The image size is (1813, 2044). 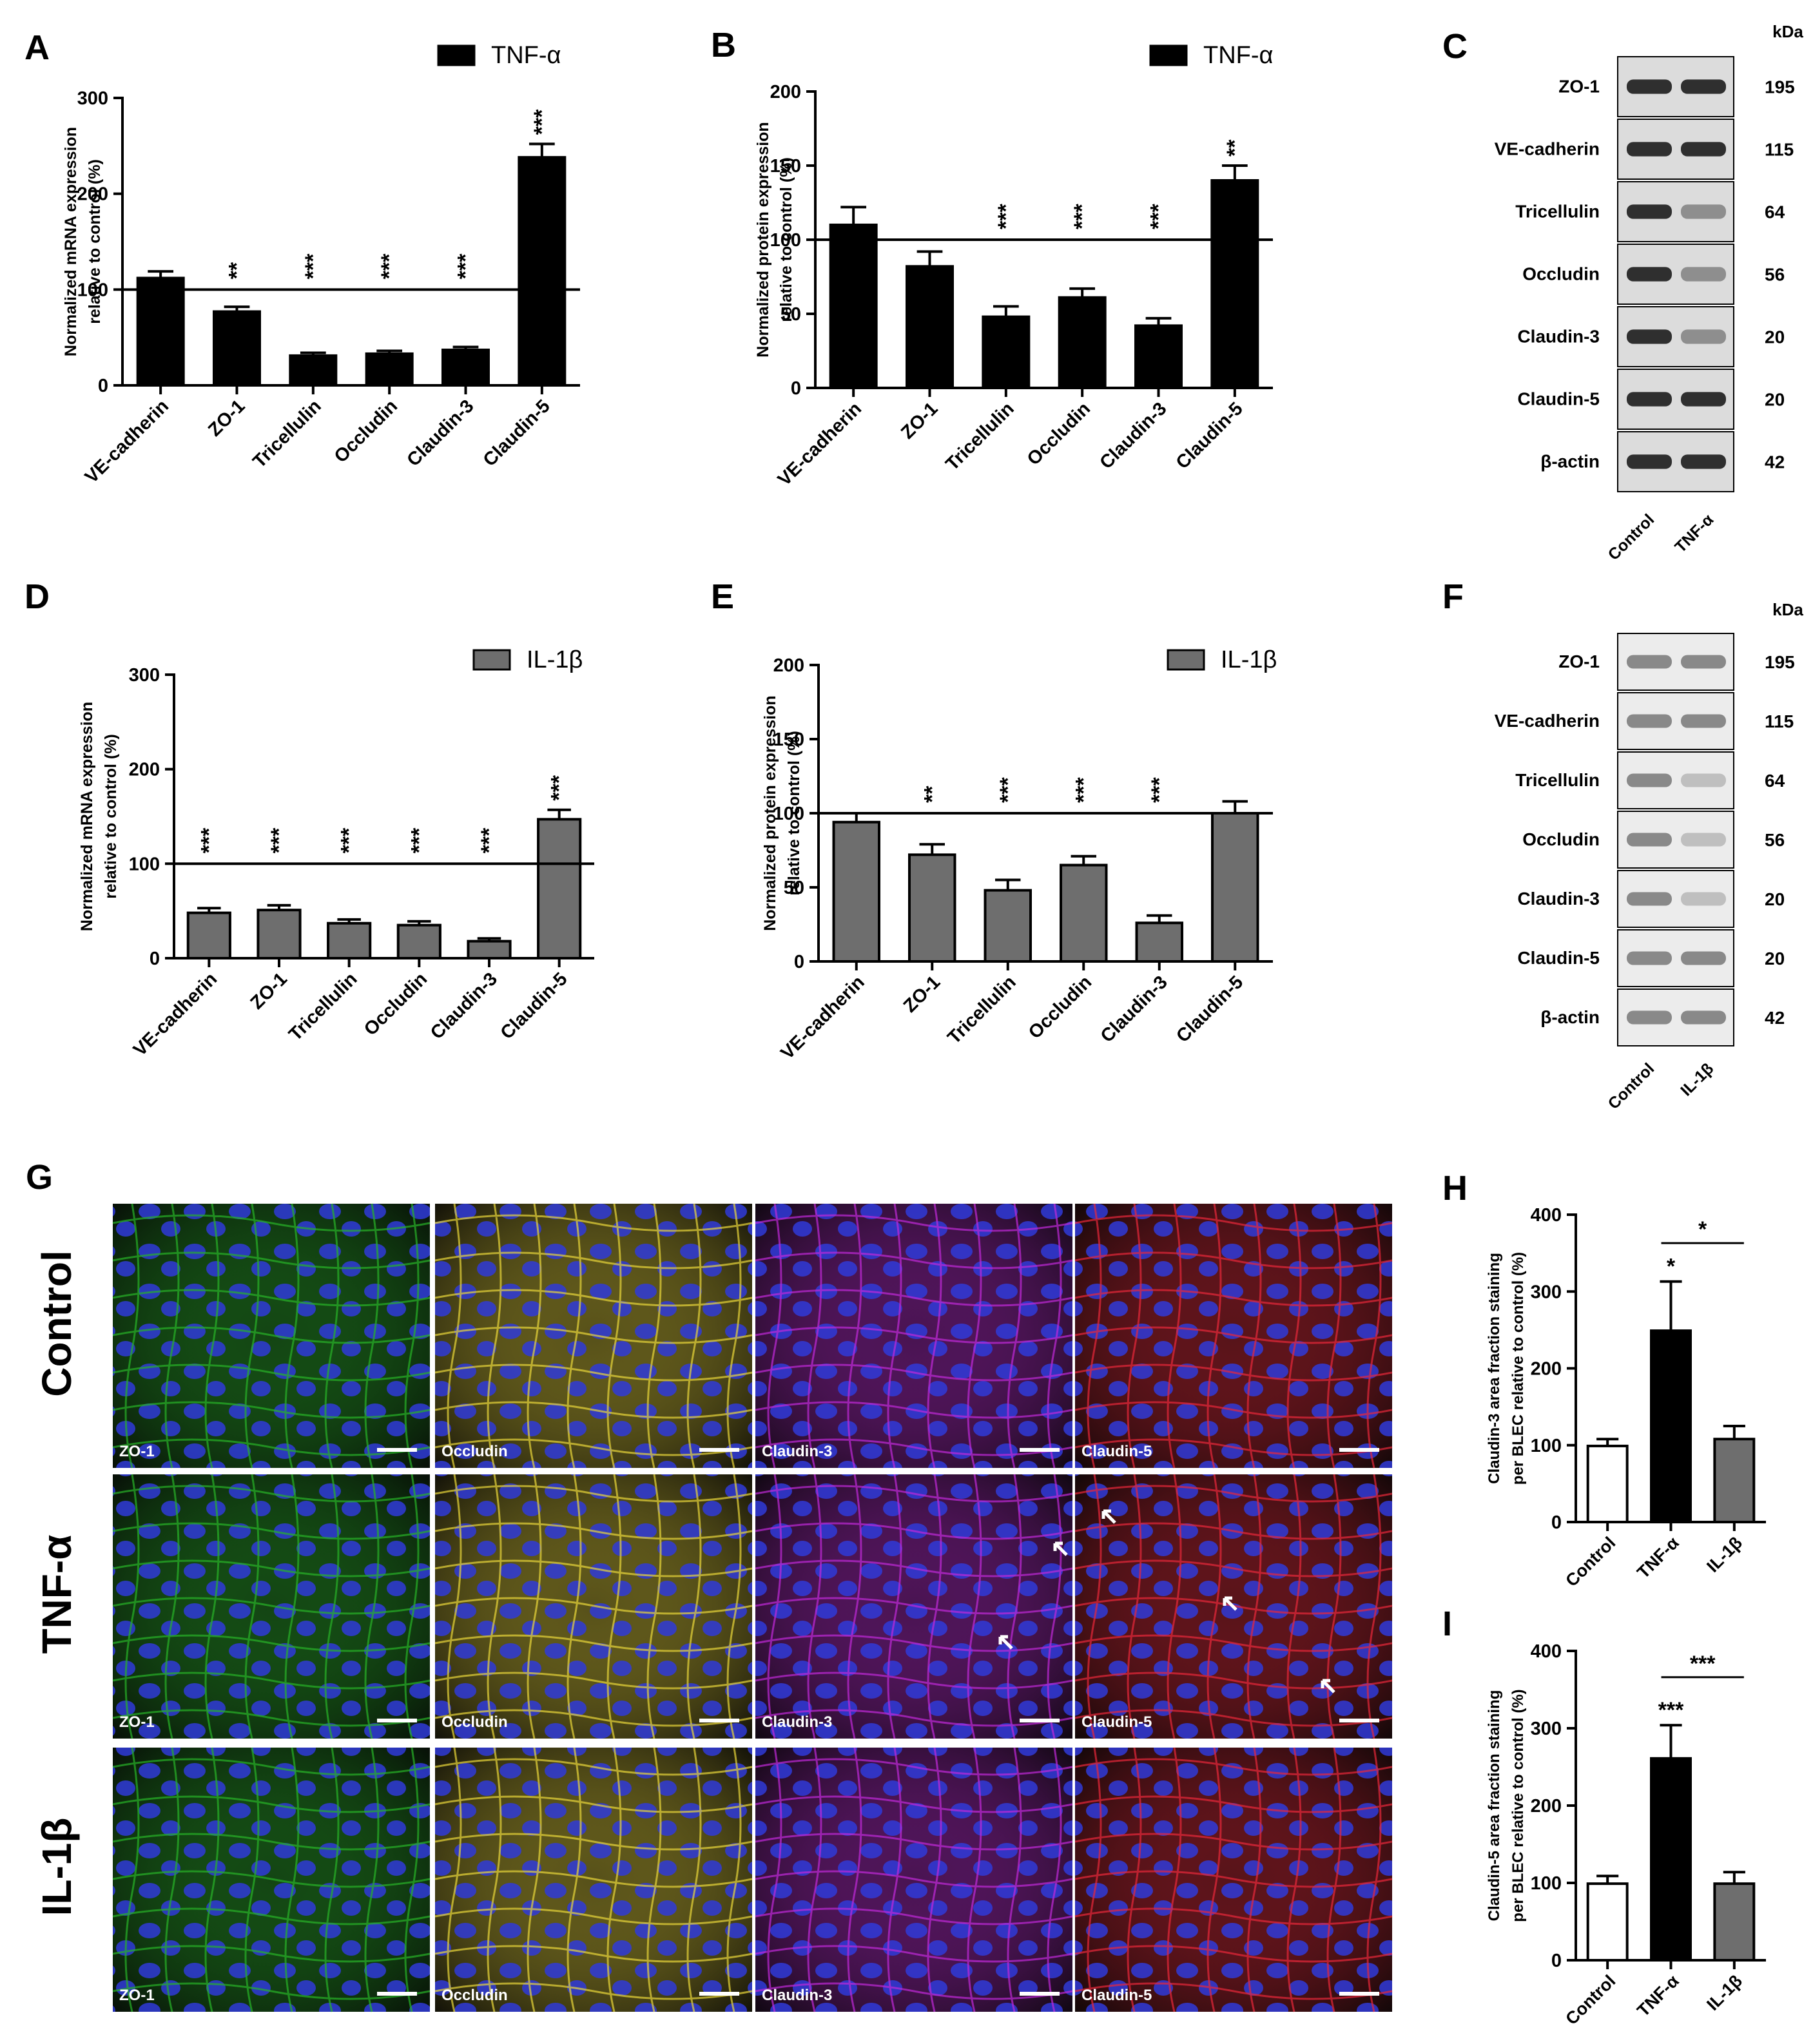 I want to click on panel-letter: A, so click(x=37, y=47).